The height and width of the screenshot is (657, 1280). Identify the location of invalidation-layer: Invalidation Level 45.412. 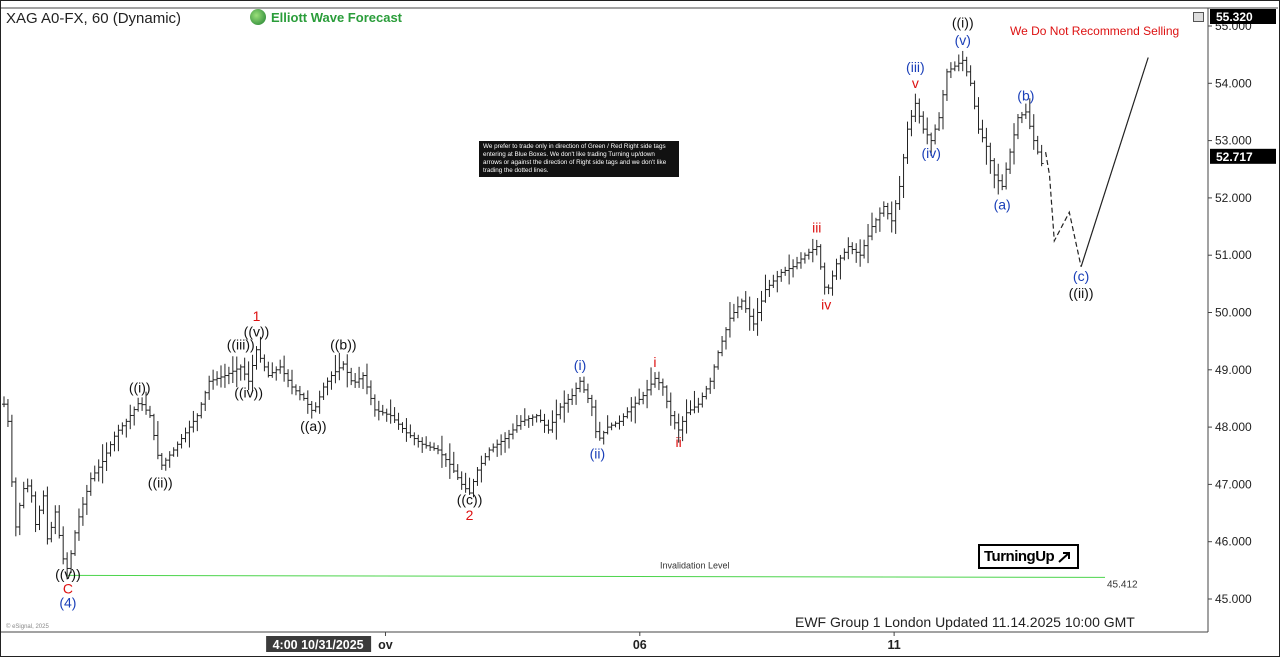
(602, 575).